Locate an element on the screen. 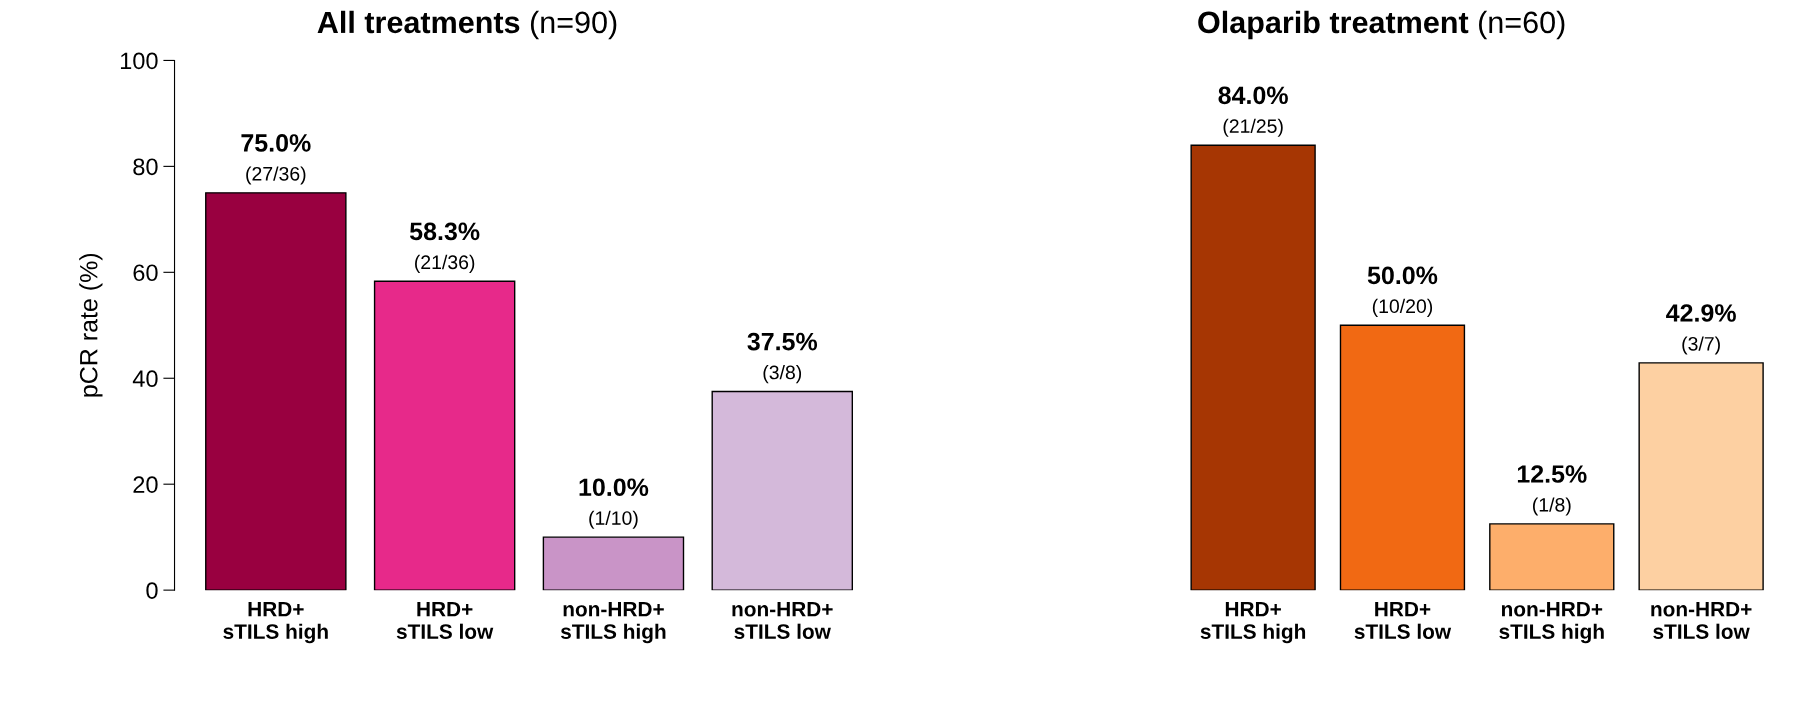  y-tick-label: 60 is located at coordinates (145, 273).